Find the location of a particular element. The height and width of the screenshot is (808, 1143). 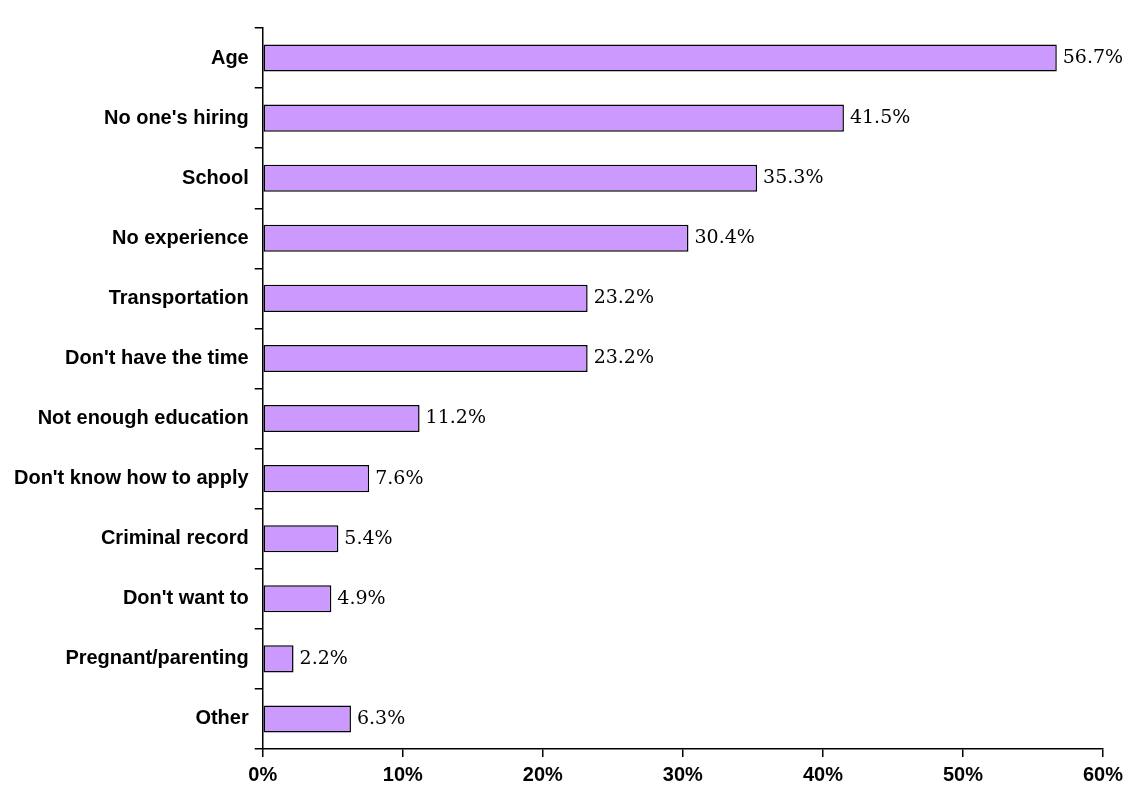

x-tick-label: 30% is located at coordinates (683, 773).